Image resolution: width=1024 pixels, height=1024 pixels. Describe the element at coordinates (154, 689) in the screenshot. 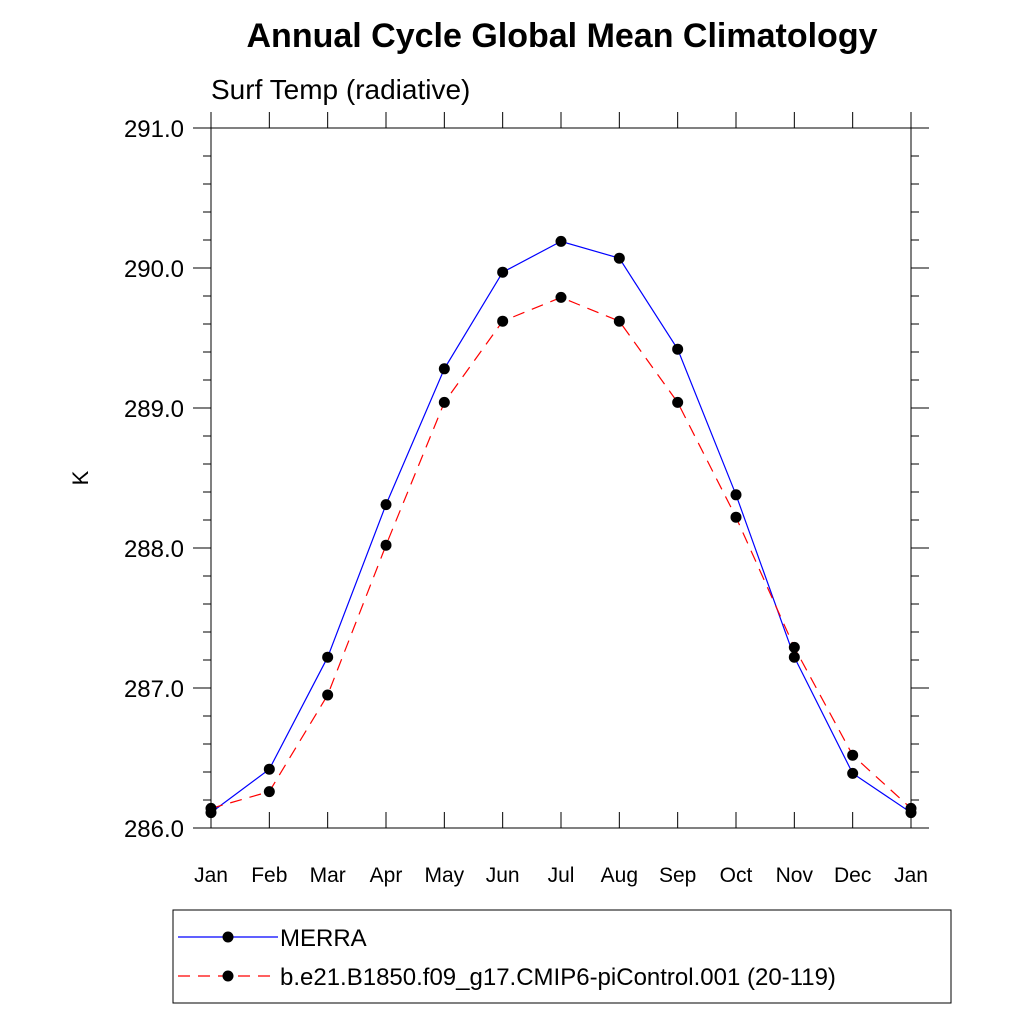

I see `y-tick-label: 287.0` at that location.